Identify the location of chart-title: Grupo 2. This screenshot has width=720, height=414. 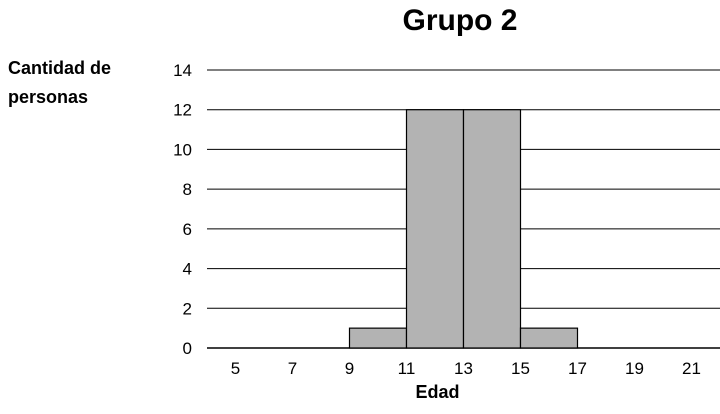
(460, 20).